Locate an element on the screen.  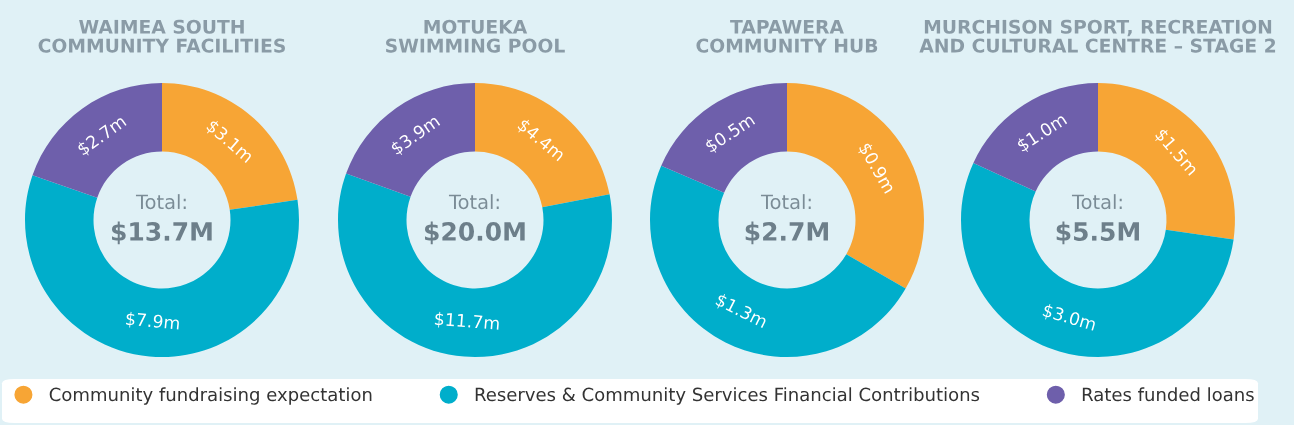
legend-label: Community fundraising expectation is located at coordinates (210, 396).